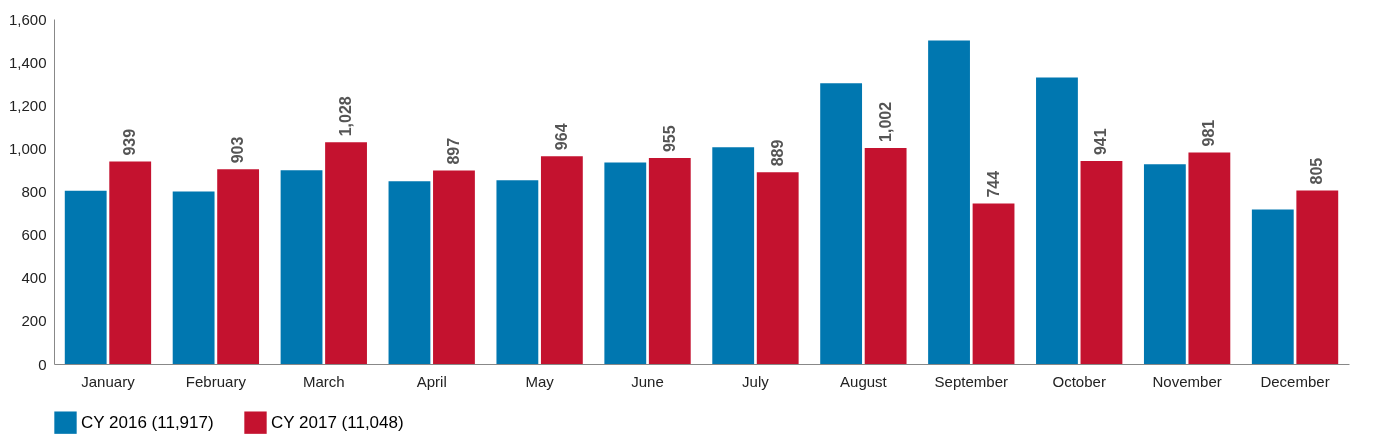 This screenshot has width=1375, height=448. I want to click on legend-label: CY 2016 (11,917), so click(147, 422).